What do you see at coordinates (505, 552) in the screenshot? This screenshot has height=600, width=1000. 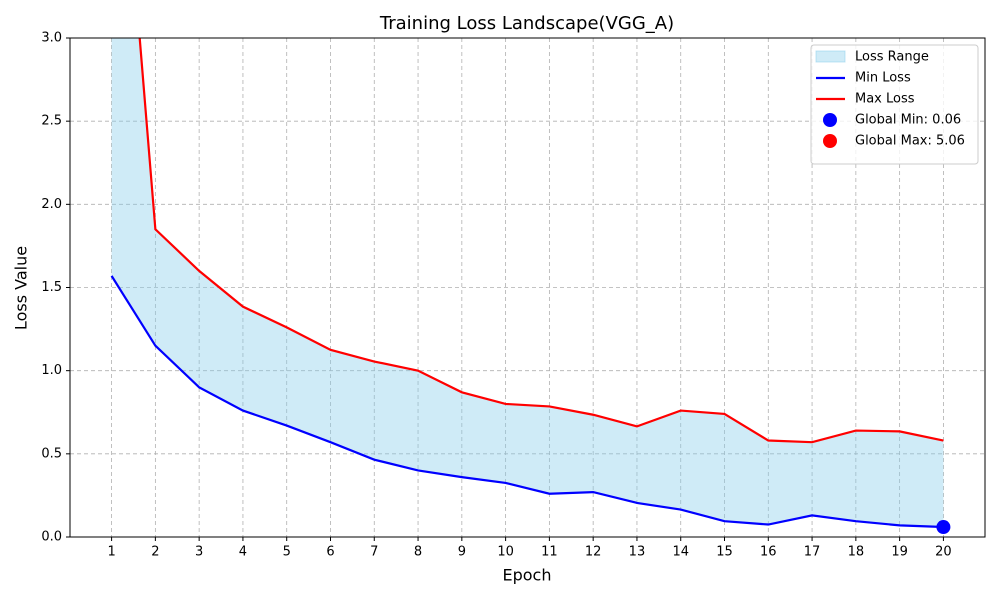 I see `x-tick-label: 10` at bounding box center [505, 552].